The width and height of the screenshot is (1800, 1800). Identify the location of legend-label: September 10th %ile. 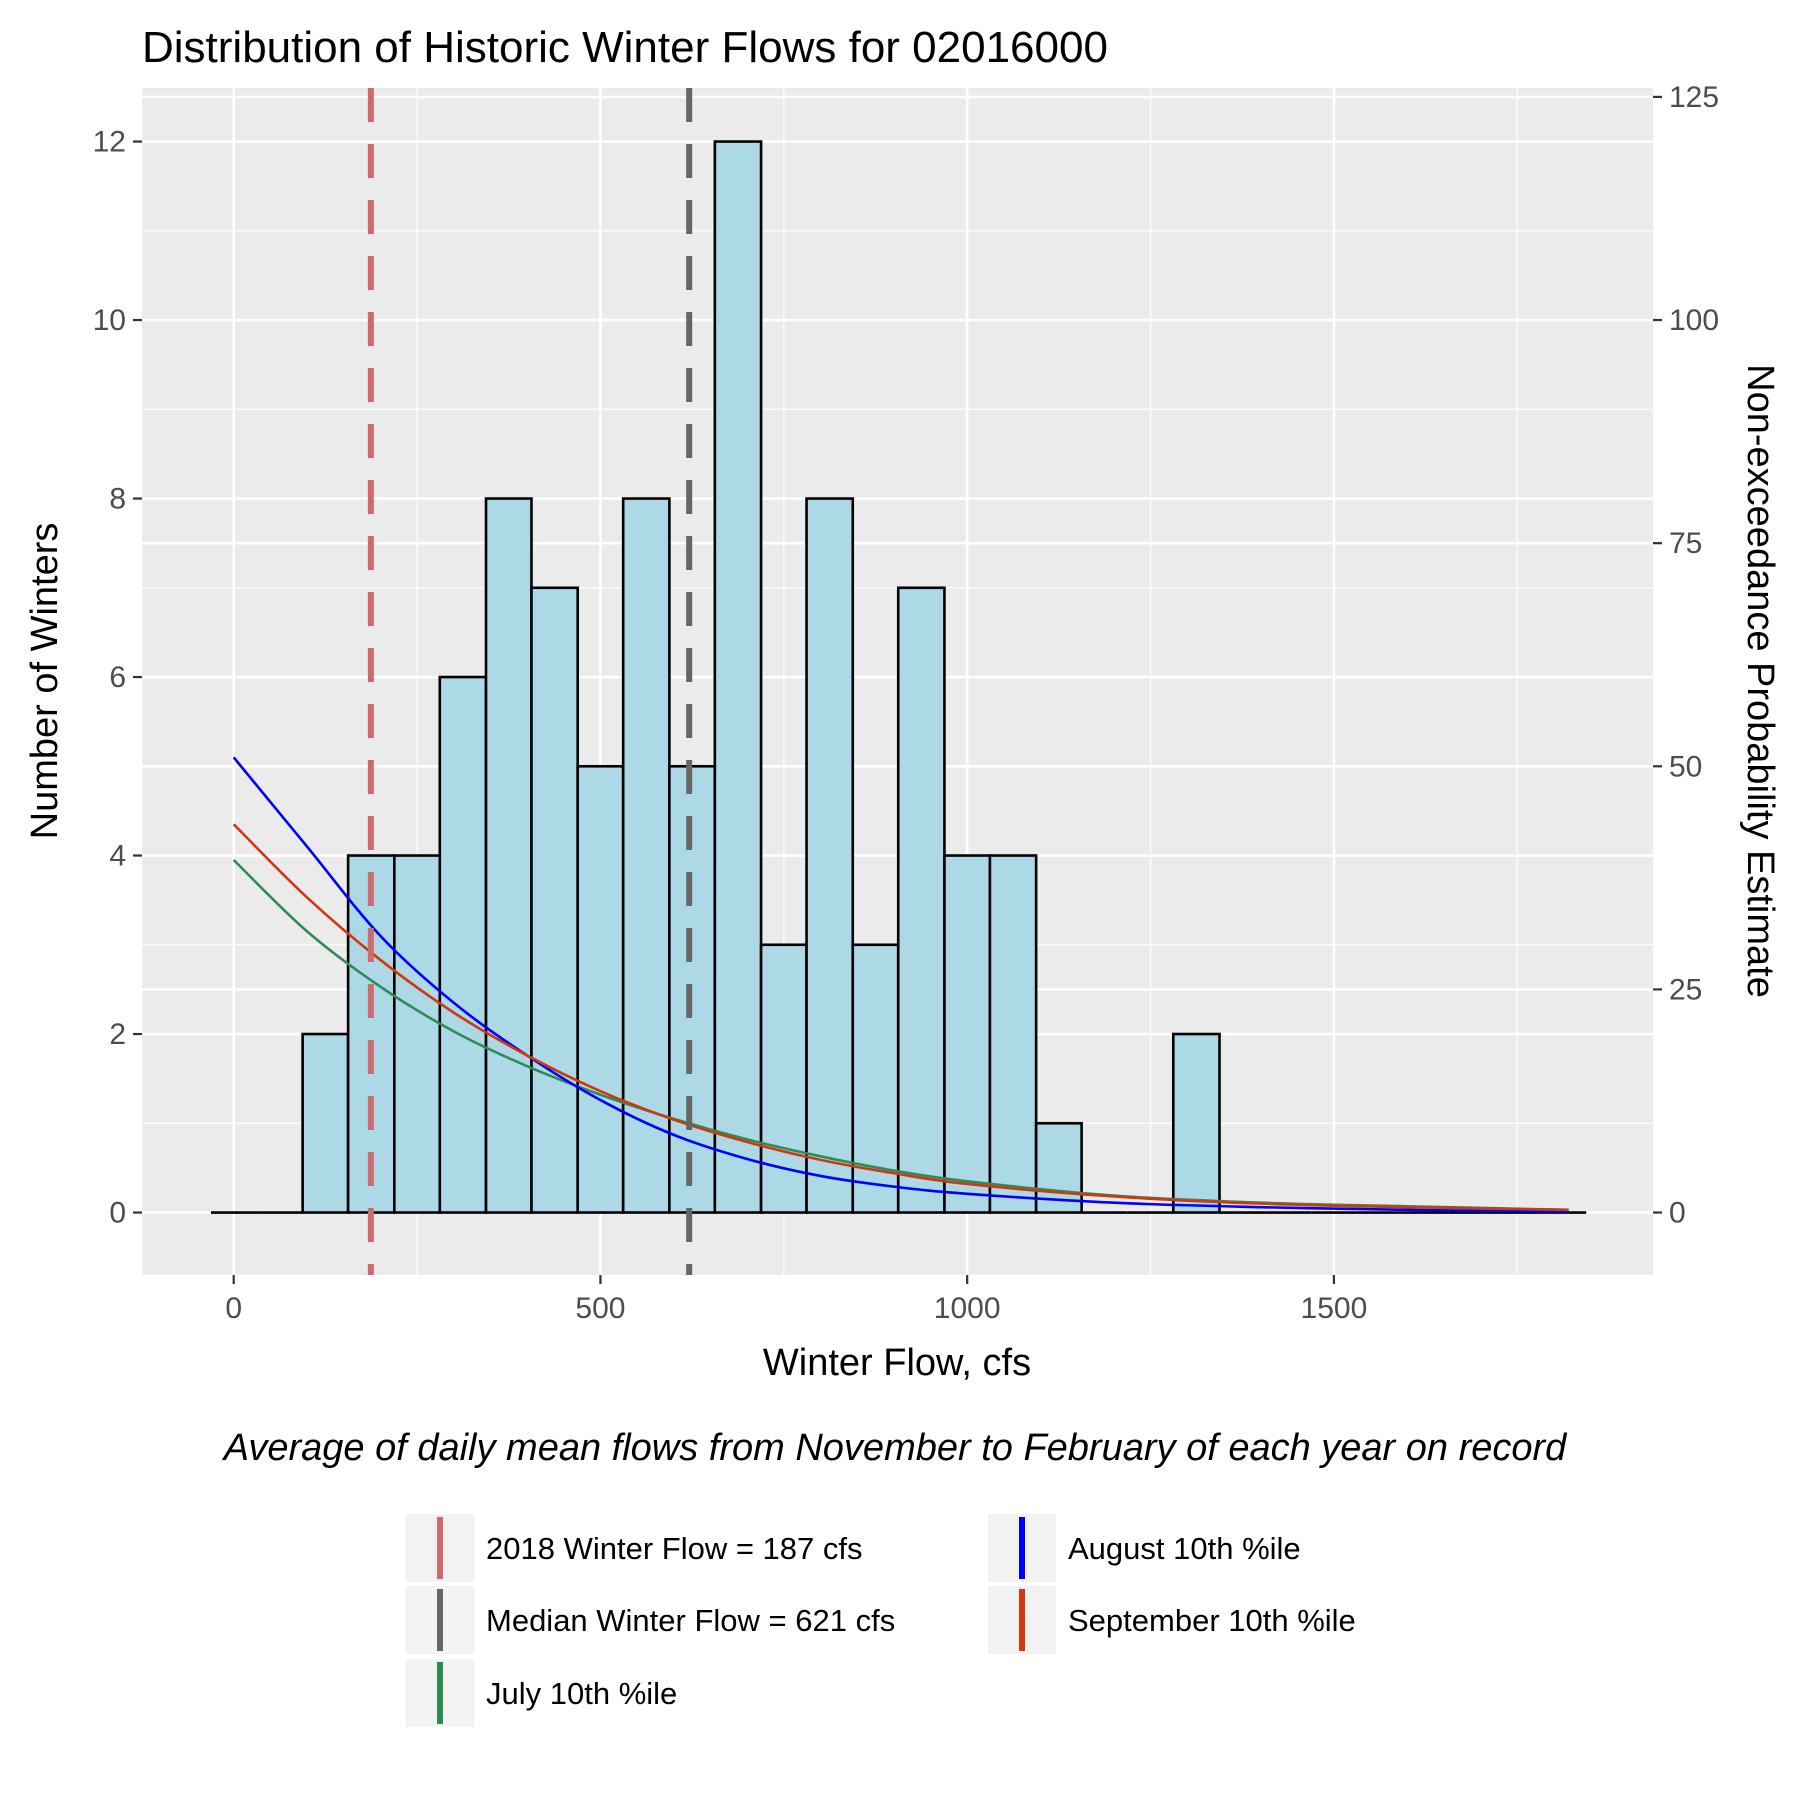
(1212, 1620).